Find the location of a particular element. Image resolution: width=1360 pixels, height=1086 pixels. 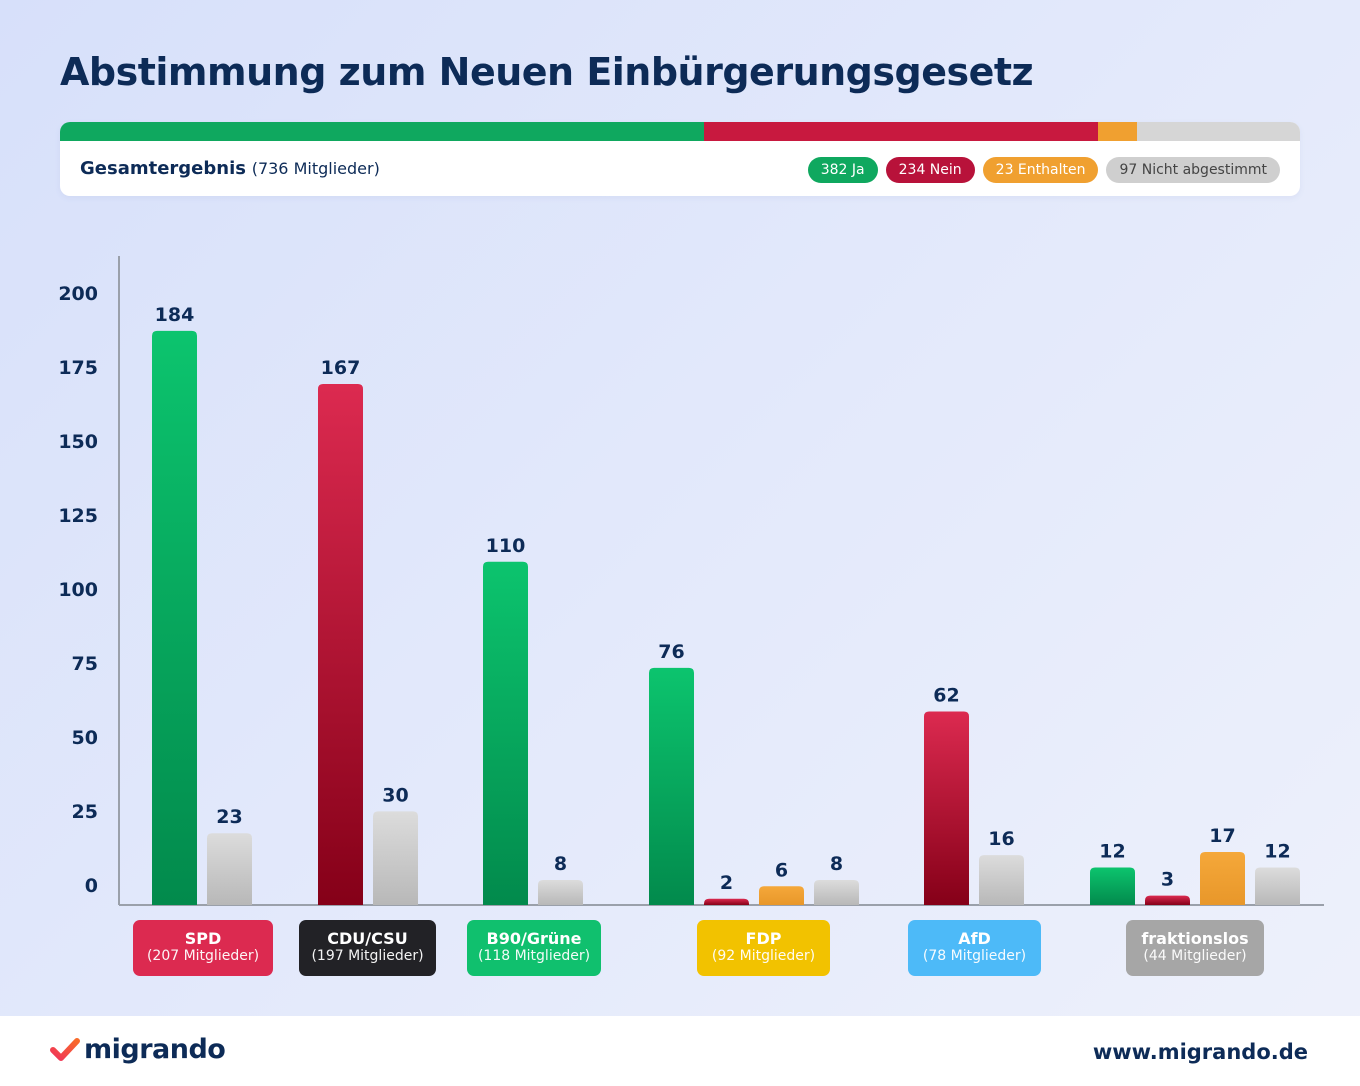

value-label: 167 is located at coordinates (341, 368).